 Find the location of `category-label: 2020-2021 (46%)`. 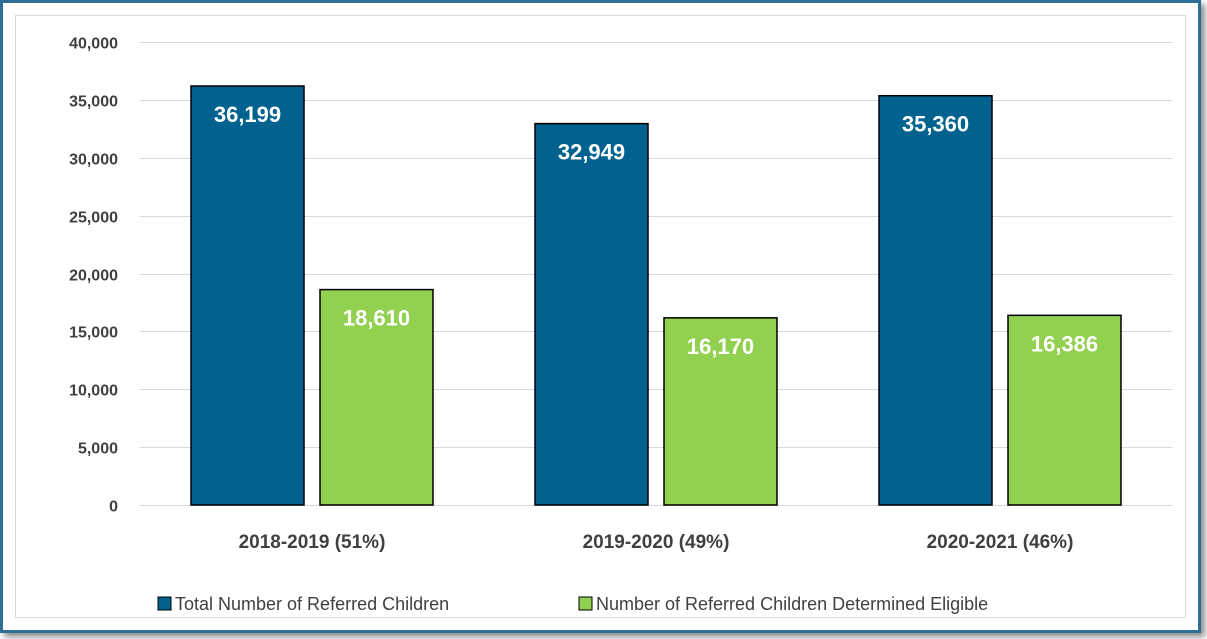

category-label: 2020-2021 (46%) is located at coordinates (1000, 542).